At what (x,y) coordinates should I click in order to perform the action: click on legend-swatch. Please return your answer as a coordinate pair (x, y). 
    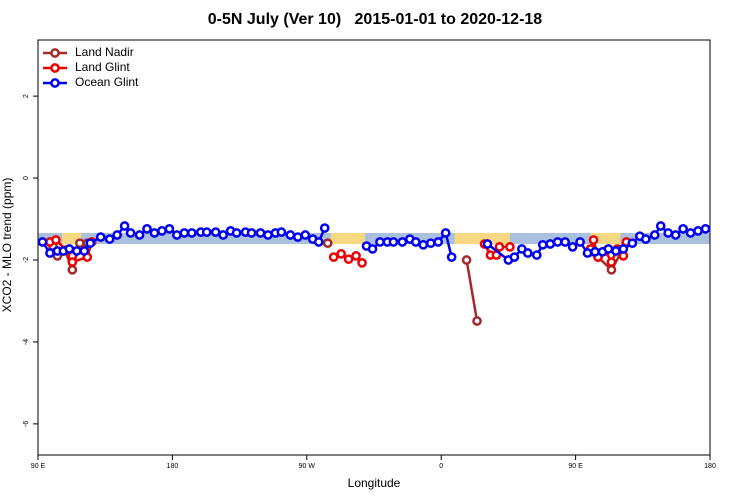
    Looking at the image, I should click on (55, 83).